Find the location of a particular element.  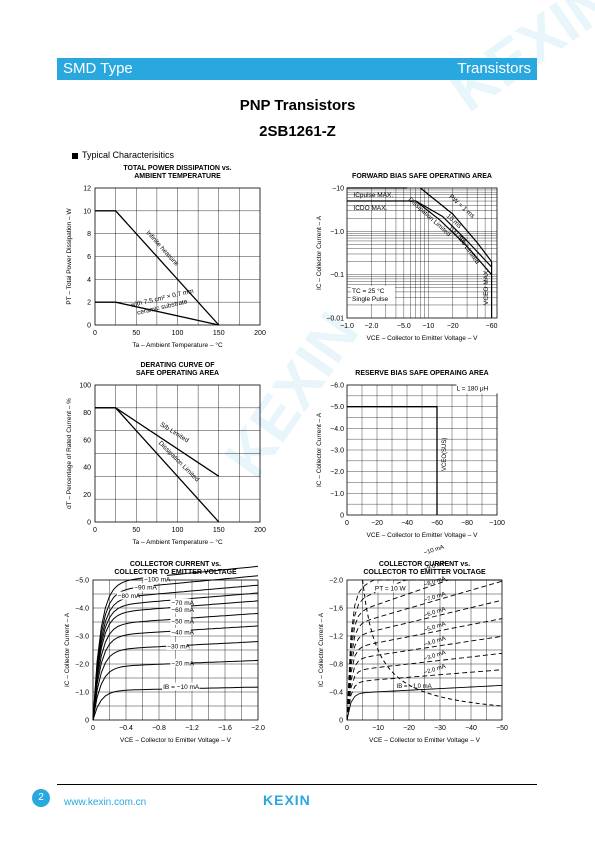

x-tick-label: −2.0 is located at coordinates (372, 326).